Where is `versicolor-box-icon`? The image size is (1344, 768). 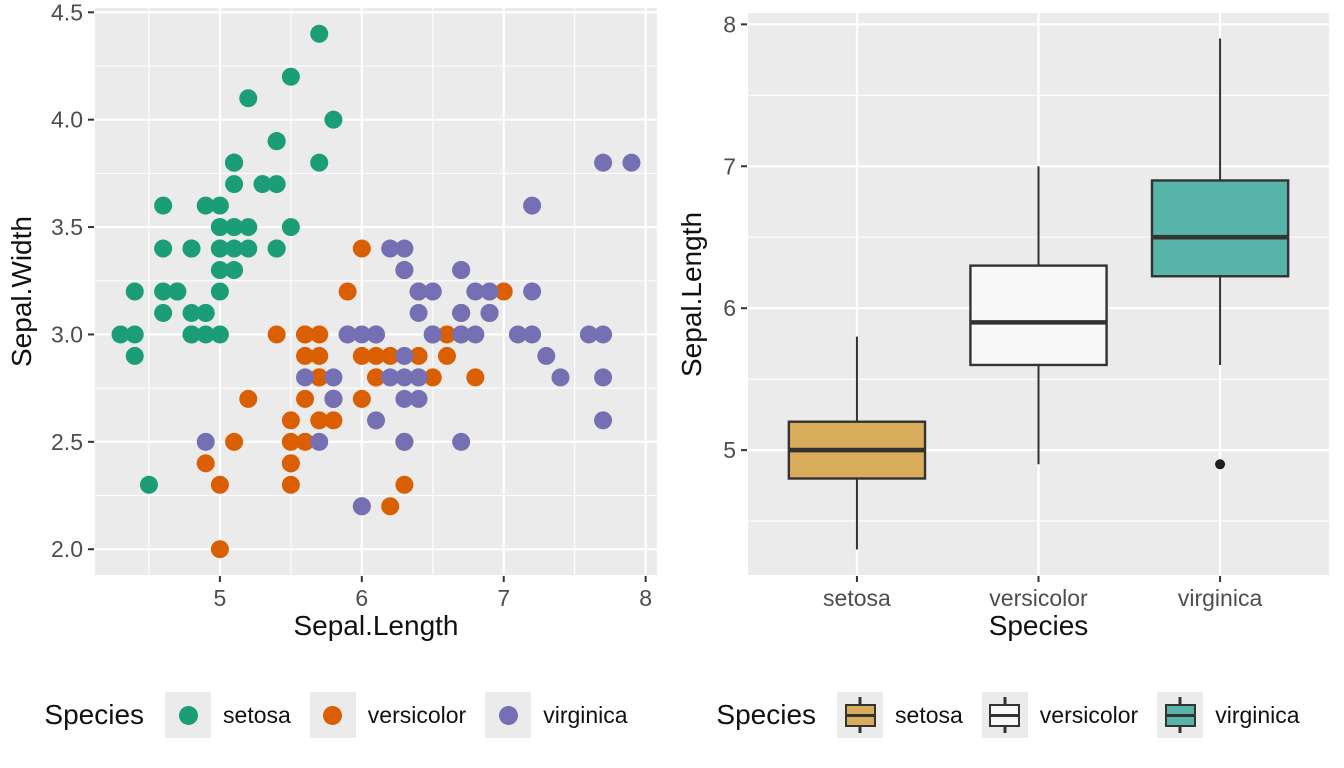 versicolor-box-icon is located at coordinates (1005, 715).